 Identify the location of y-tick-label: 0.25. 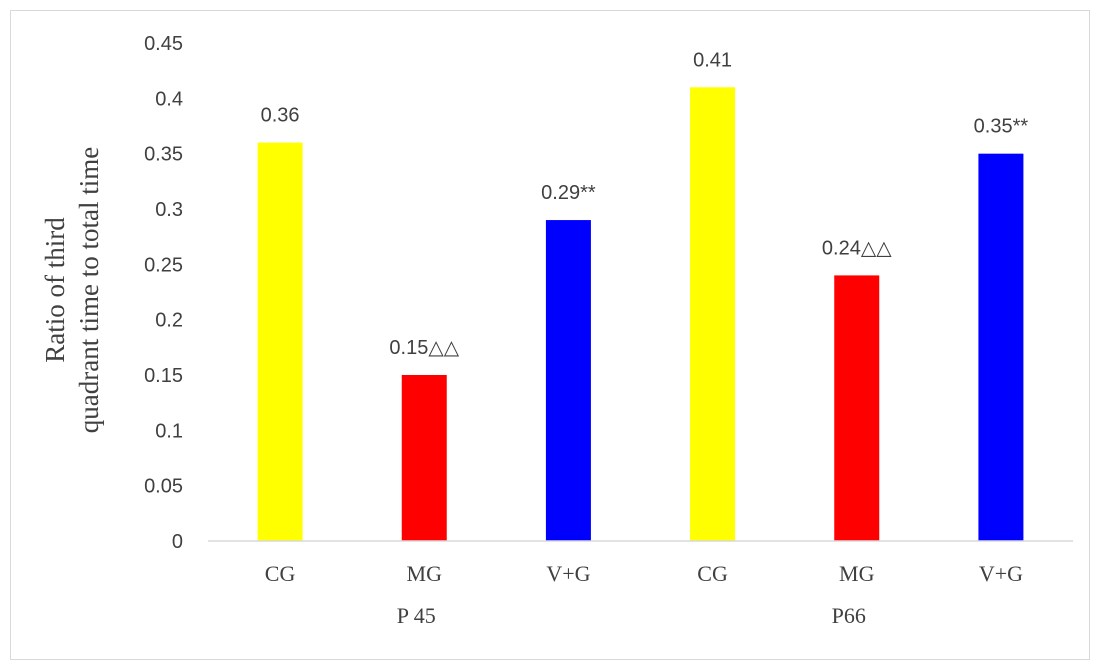
(163, 265).